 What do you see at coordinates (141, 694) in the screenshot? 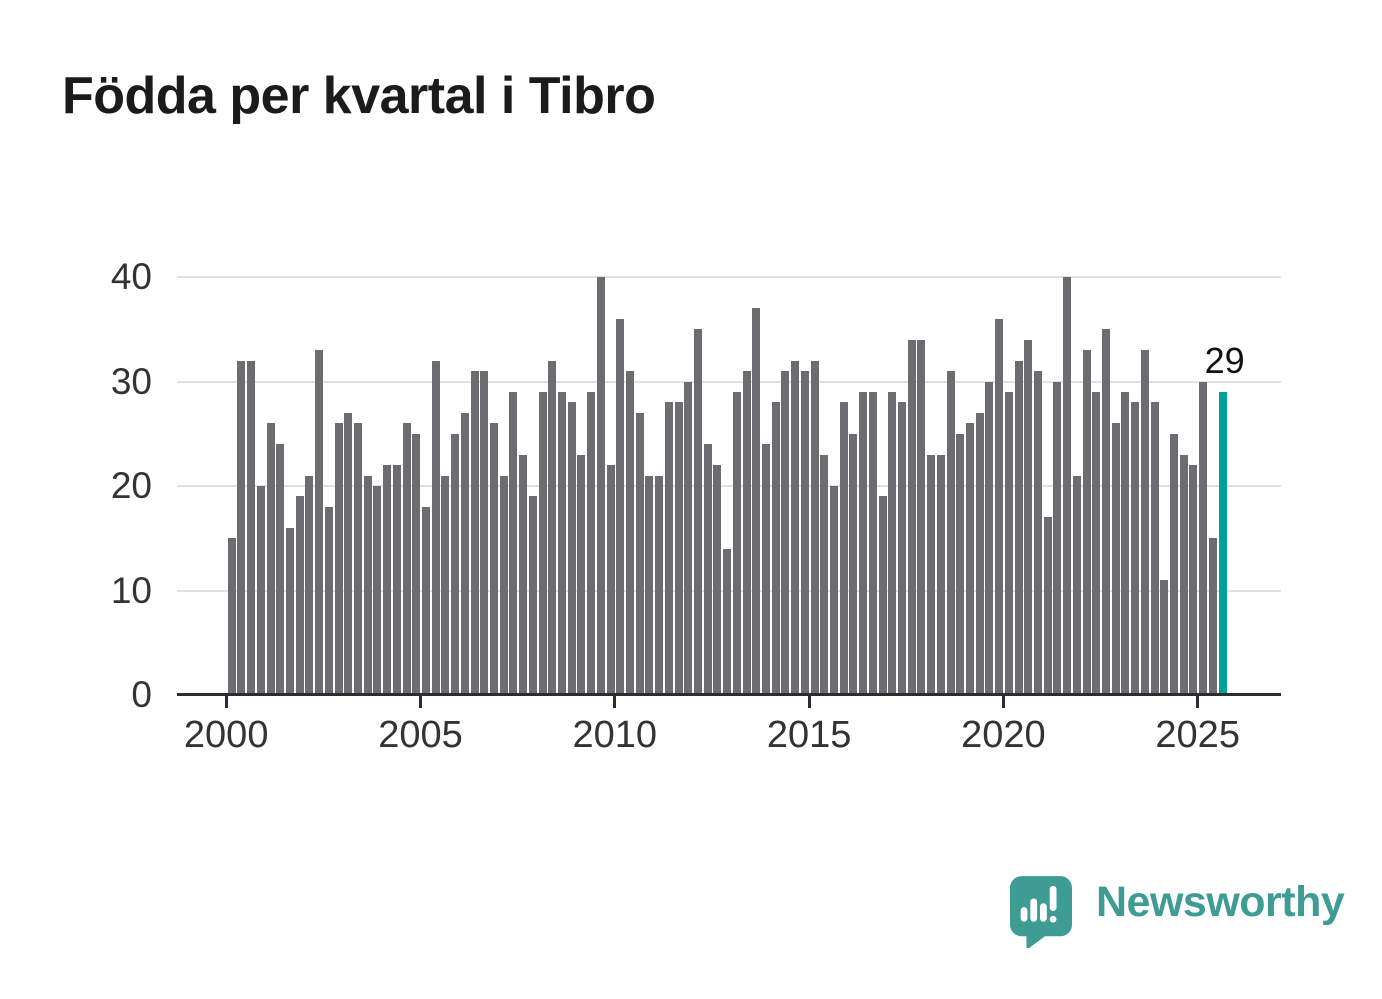
I see `y-tick-label: 0` at bounding box center [141, 694].